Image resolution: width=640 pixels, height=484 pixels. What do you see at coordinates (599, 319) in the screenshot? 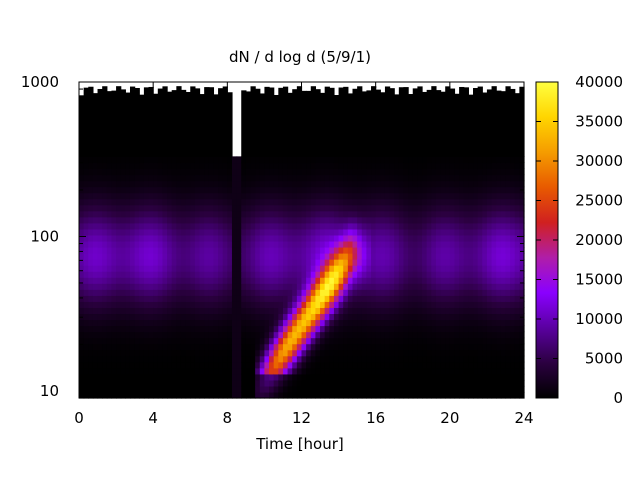
I see `colorbar-tick-label: 10000` at bounding box center [599, 319].